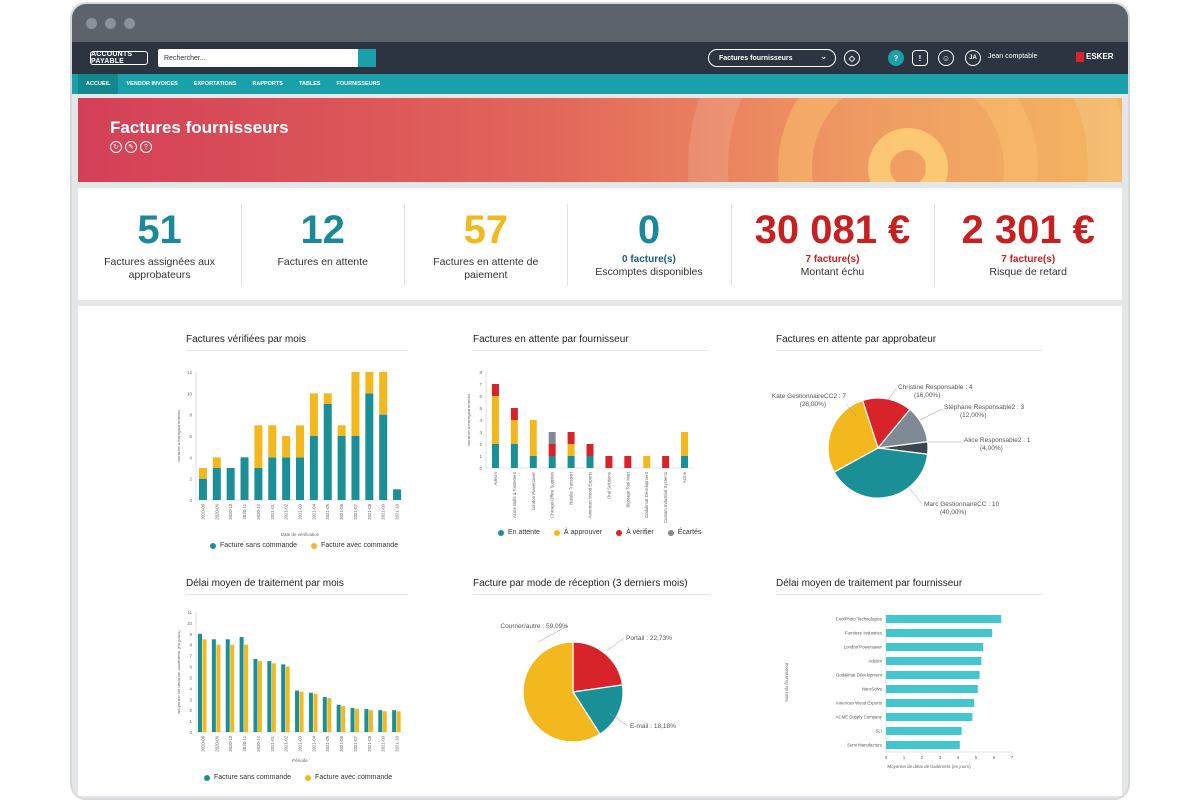 Image resolution: width=1200 pixels, height=800 pixels. What do you see at coordinates (131, 147) in the screenshot?
I see `edit-icon: ✎` at bounding box center [131, 147].